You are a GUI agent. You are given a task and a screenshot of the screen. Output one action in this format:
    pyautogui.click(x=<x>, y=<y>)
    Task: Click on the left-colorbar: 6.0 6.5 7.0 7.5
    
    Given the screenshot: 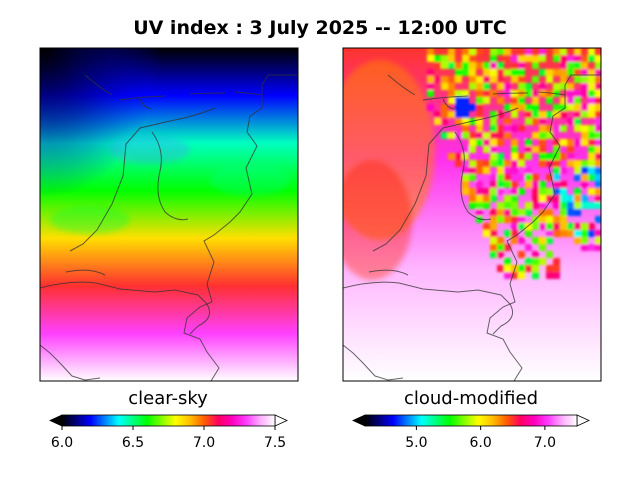 What is the action you would take?
    pyautogui.click(x=168, y=432)
    